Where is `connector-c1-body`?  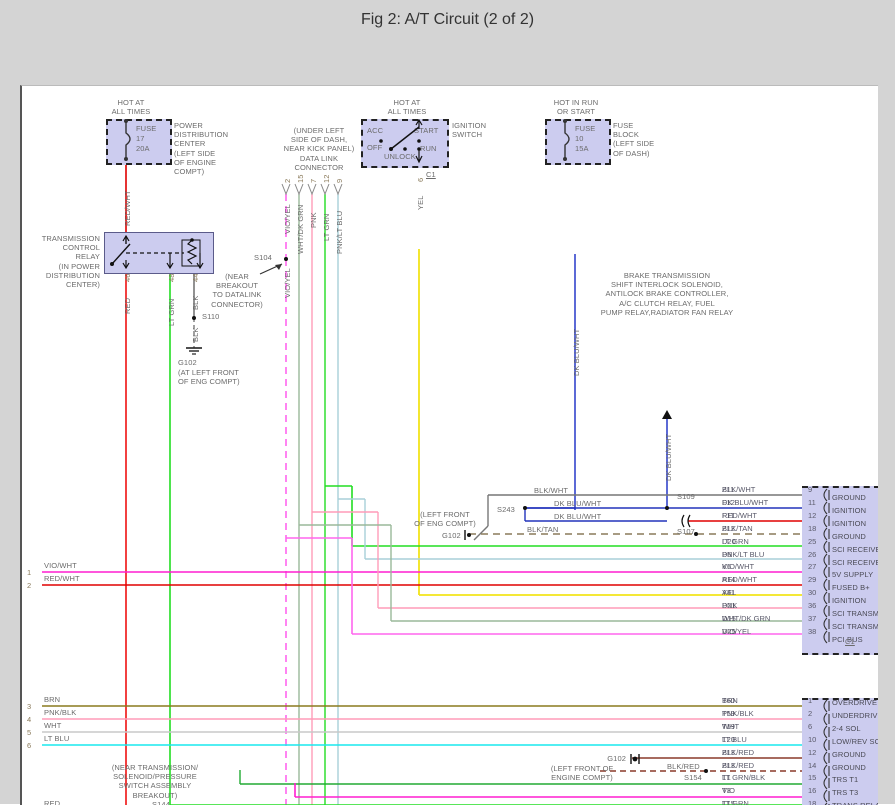 connector-c1-body is located at coordinates (840, 570).